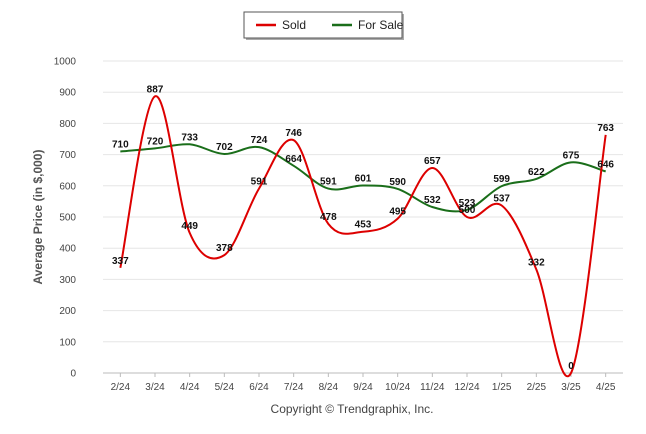 The image size is (646, 434). I want to click on x-tick-label: 3/24, so click(155, 387).